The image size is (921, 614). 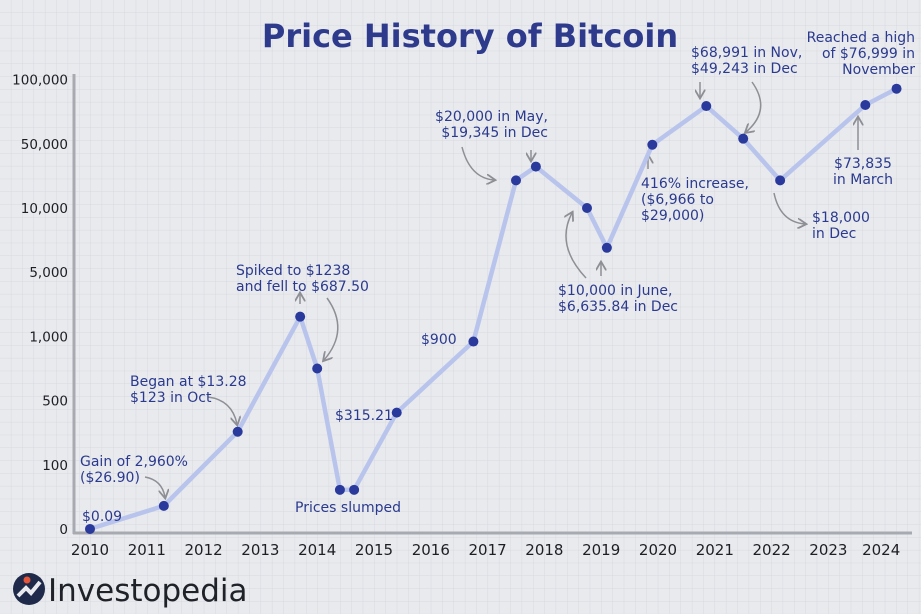 I want to click on annotation-a11: Reached a high, so click(x=861, y=38).